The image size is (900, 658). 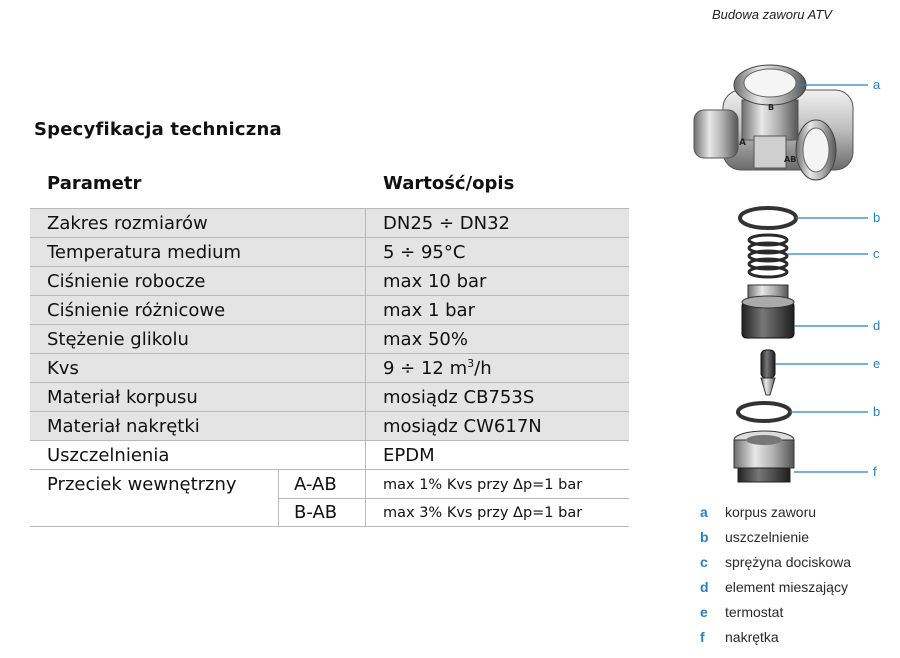 I want to click on table-row: Stężenie glikolu max 50%, so click(x=329, y=338).